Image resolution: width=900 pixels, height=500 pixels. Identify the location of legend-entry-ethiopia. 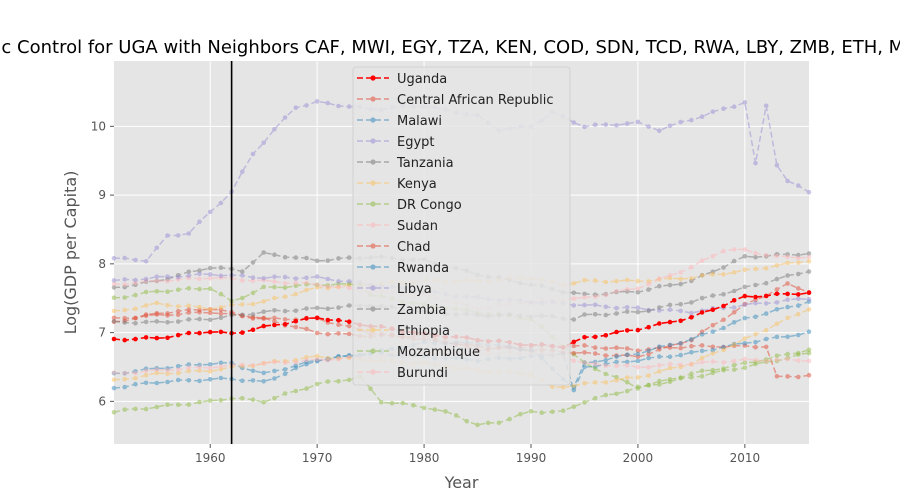
(373, 330).